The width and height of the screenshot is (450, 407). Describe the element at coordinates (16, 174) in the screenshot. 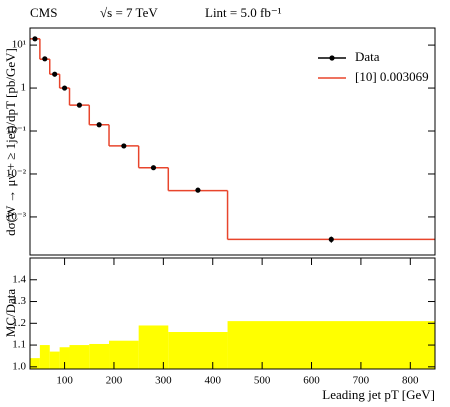

I see `y-tick-label: 10⁻²` at that location.